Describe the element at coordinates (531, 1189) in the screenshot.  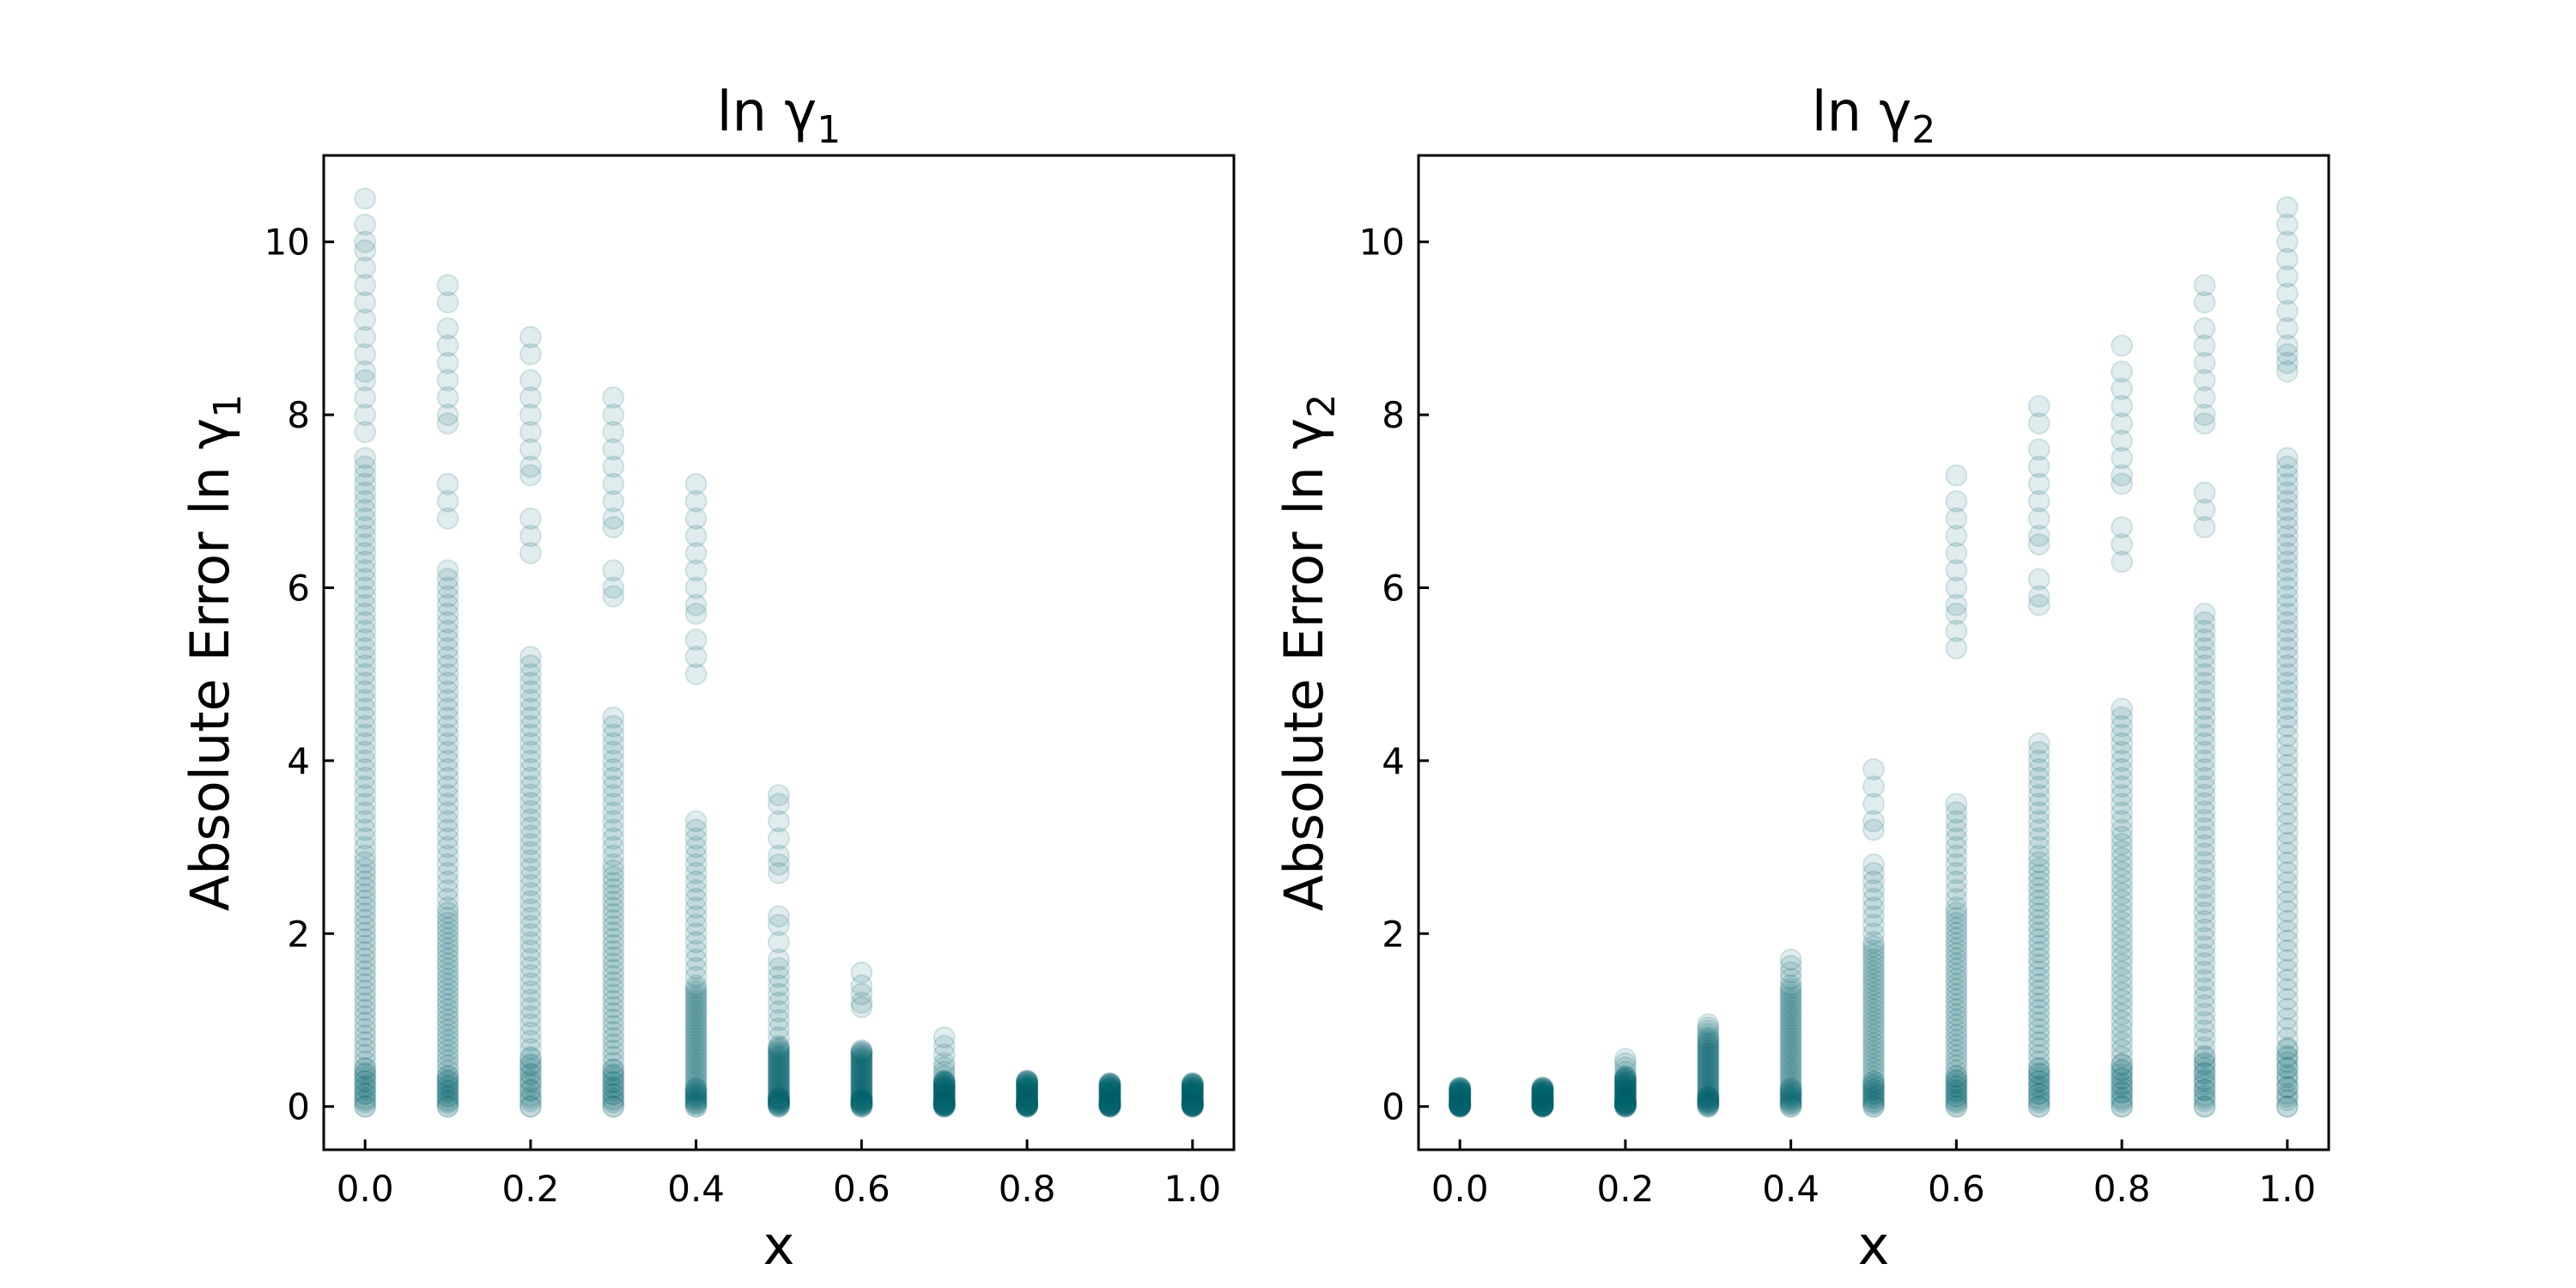
I see `x-tick-label: 0.2` at that location.